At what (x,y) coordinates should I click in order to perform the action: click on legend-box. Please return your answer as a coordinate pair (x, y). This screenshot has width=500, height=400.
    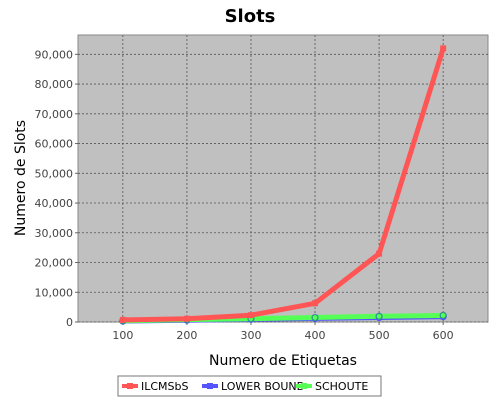
    Looking at the image, I should click on (249, 386).